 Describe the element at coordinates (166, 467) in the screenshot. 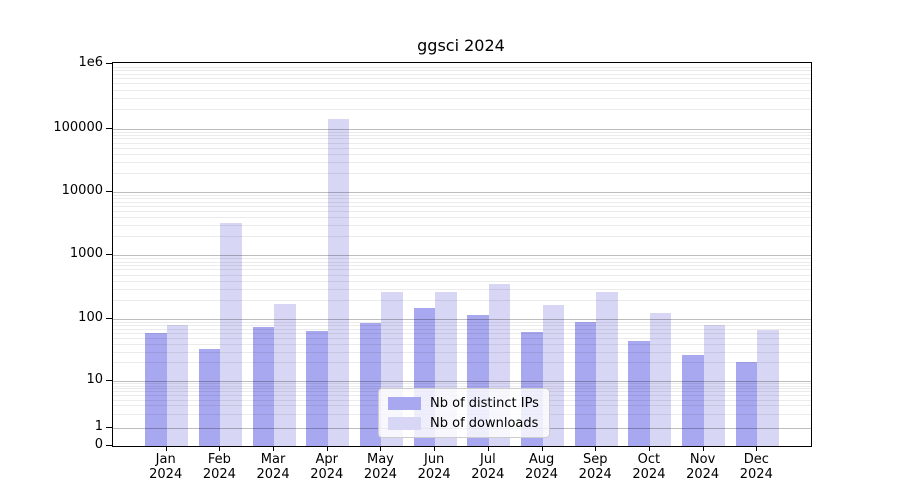

I see `x-tick-label-jan: Jan 2024` at that location.